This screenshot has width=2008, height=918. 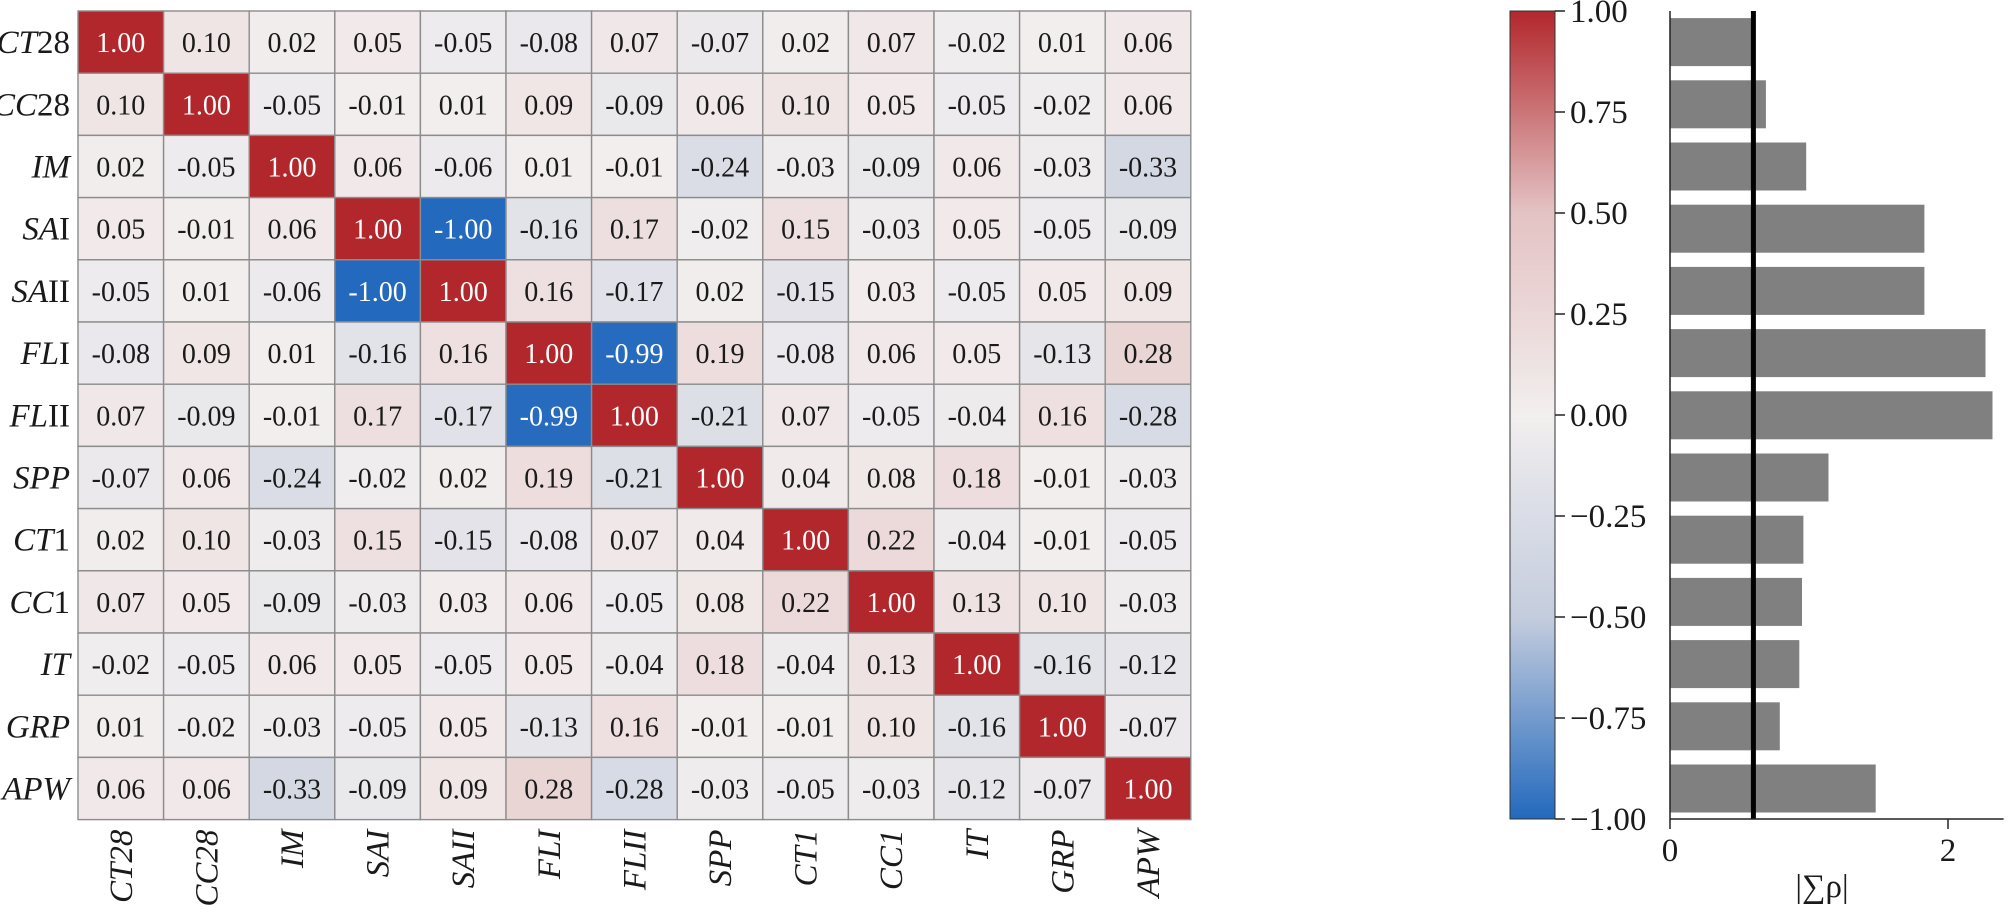 What do you see at coordinates (120, 603) in the screenshot?
I see `cell-value-label: 0.07` at bounding box center [120, 603].